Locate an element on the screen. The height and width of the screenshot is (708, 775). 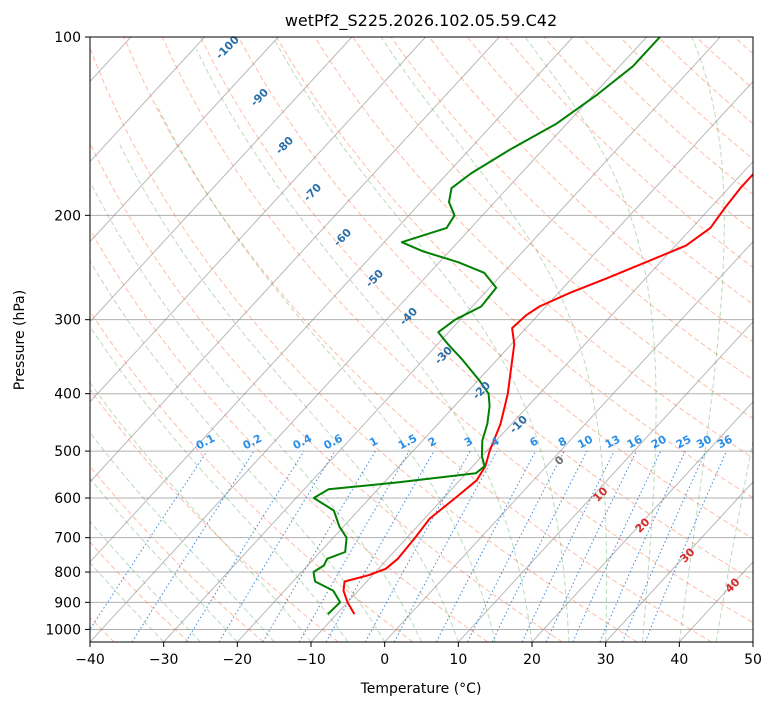
dry-adiabat-label: -40 is located at coordinates (408, 316).